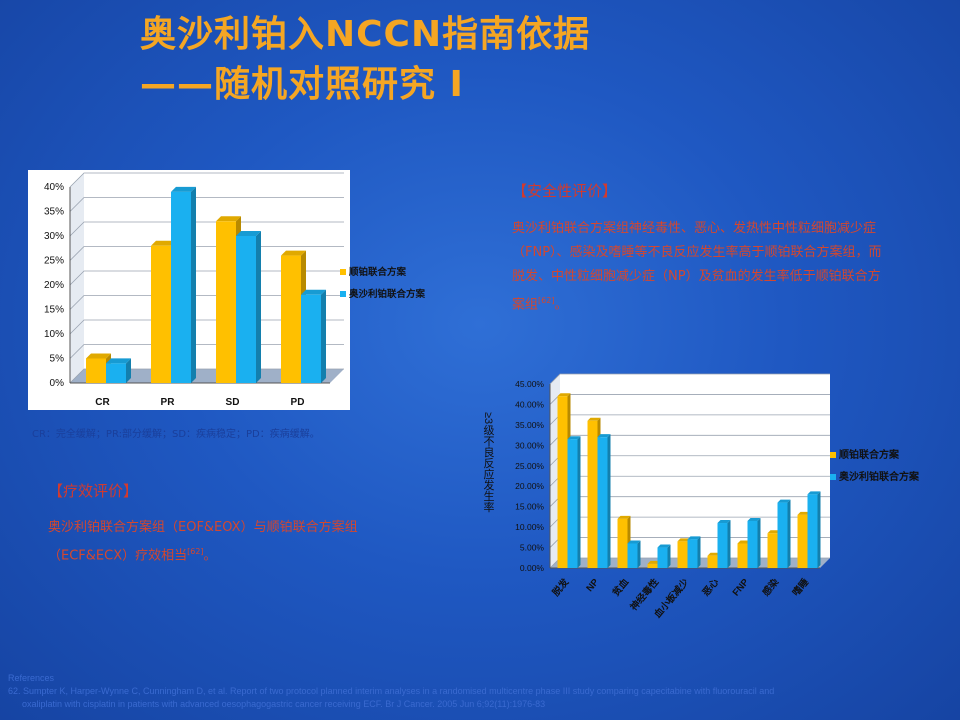 The width and height of the screenshot is (960, 720). What do you see at coordinates (203, 542) in the screenshot?
I see `efficacy-text: 奥沙利铂联合方案组（EOF&EOX）与顺铂联合方案组（ECF&ECX）疗效相当` at bounding box center [203, 542].